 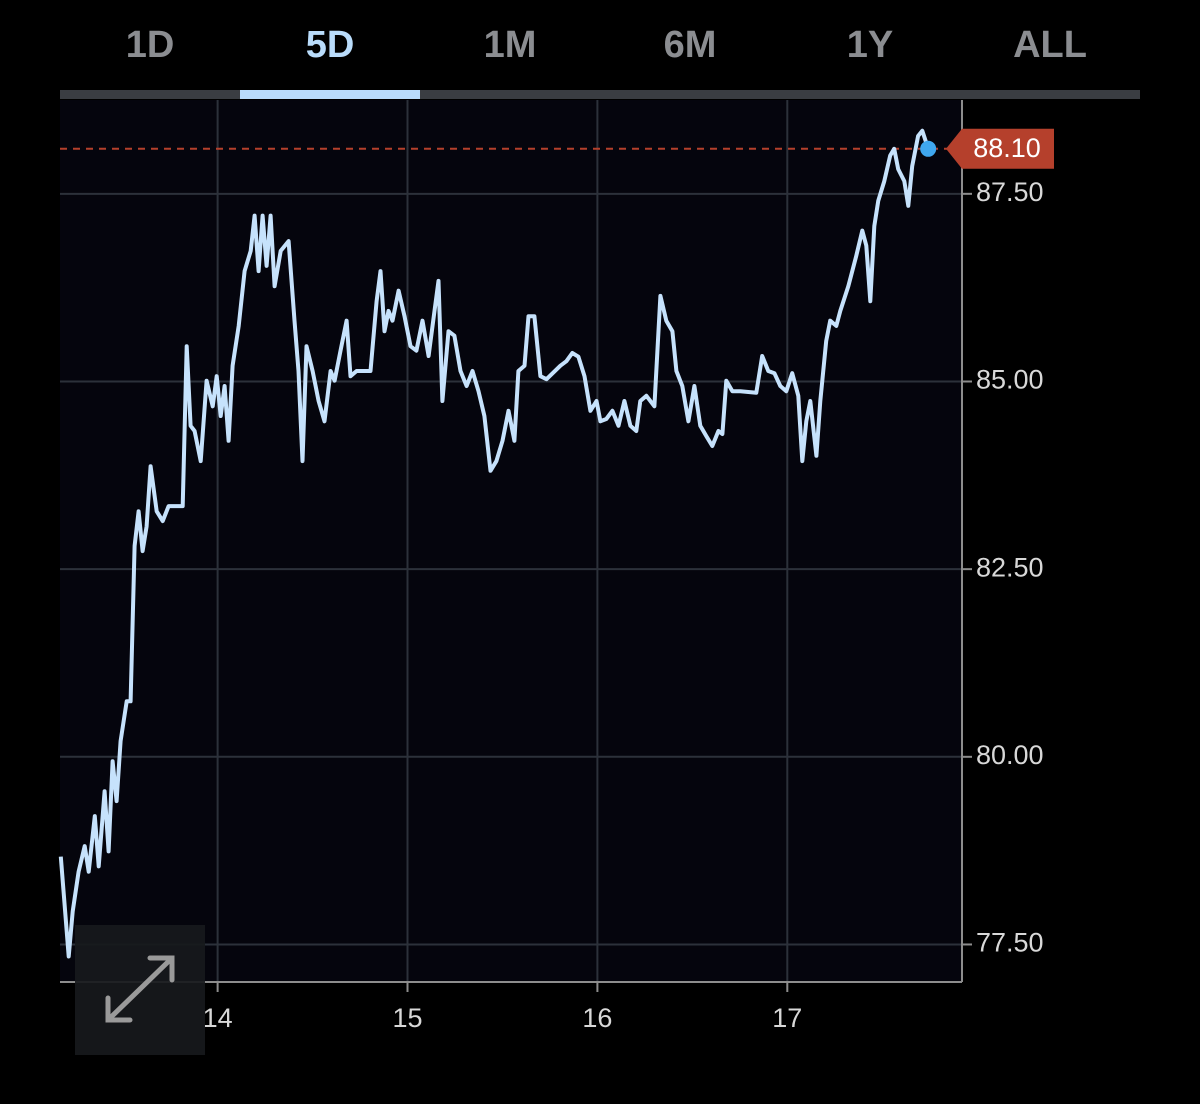 I want to click on last-price-label: 88.10, so click(x=1007, y=148).